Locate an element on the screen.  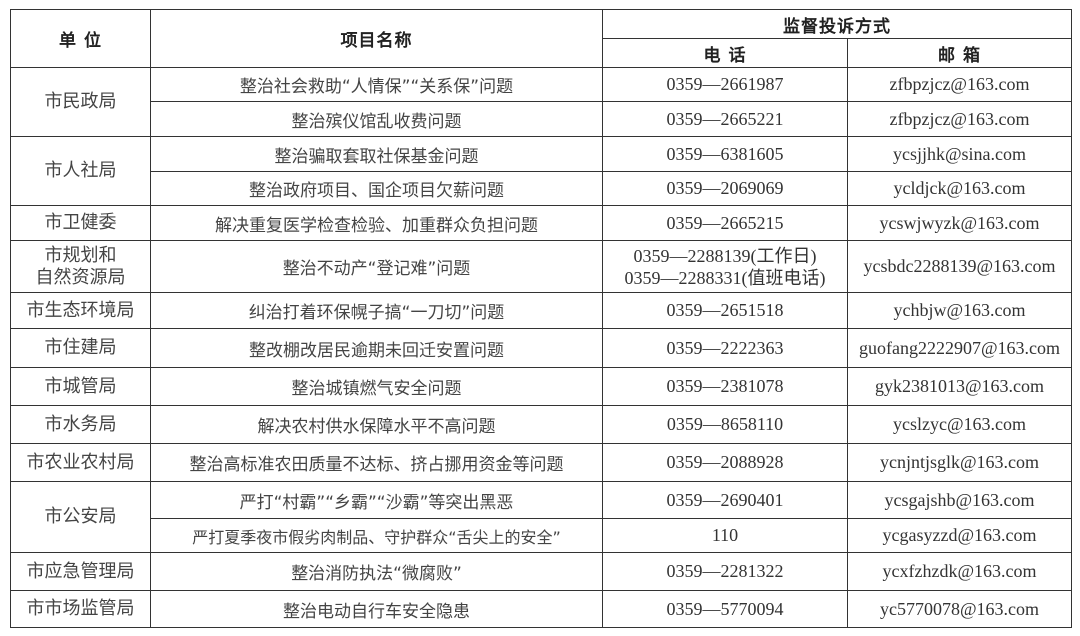
project-cell: 整治消防执法“微腐败” is located at coordinates (376, 571).